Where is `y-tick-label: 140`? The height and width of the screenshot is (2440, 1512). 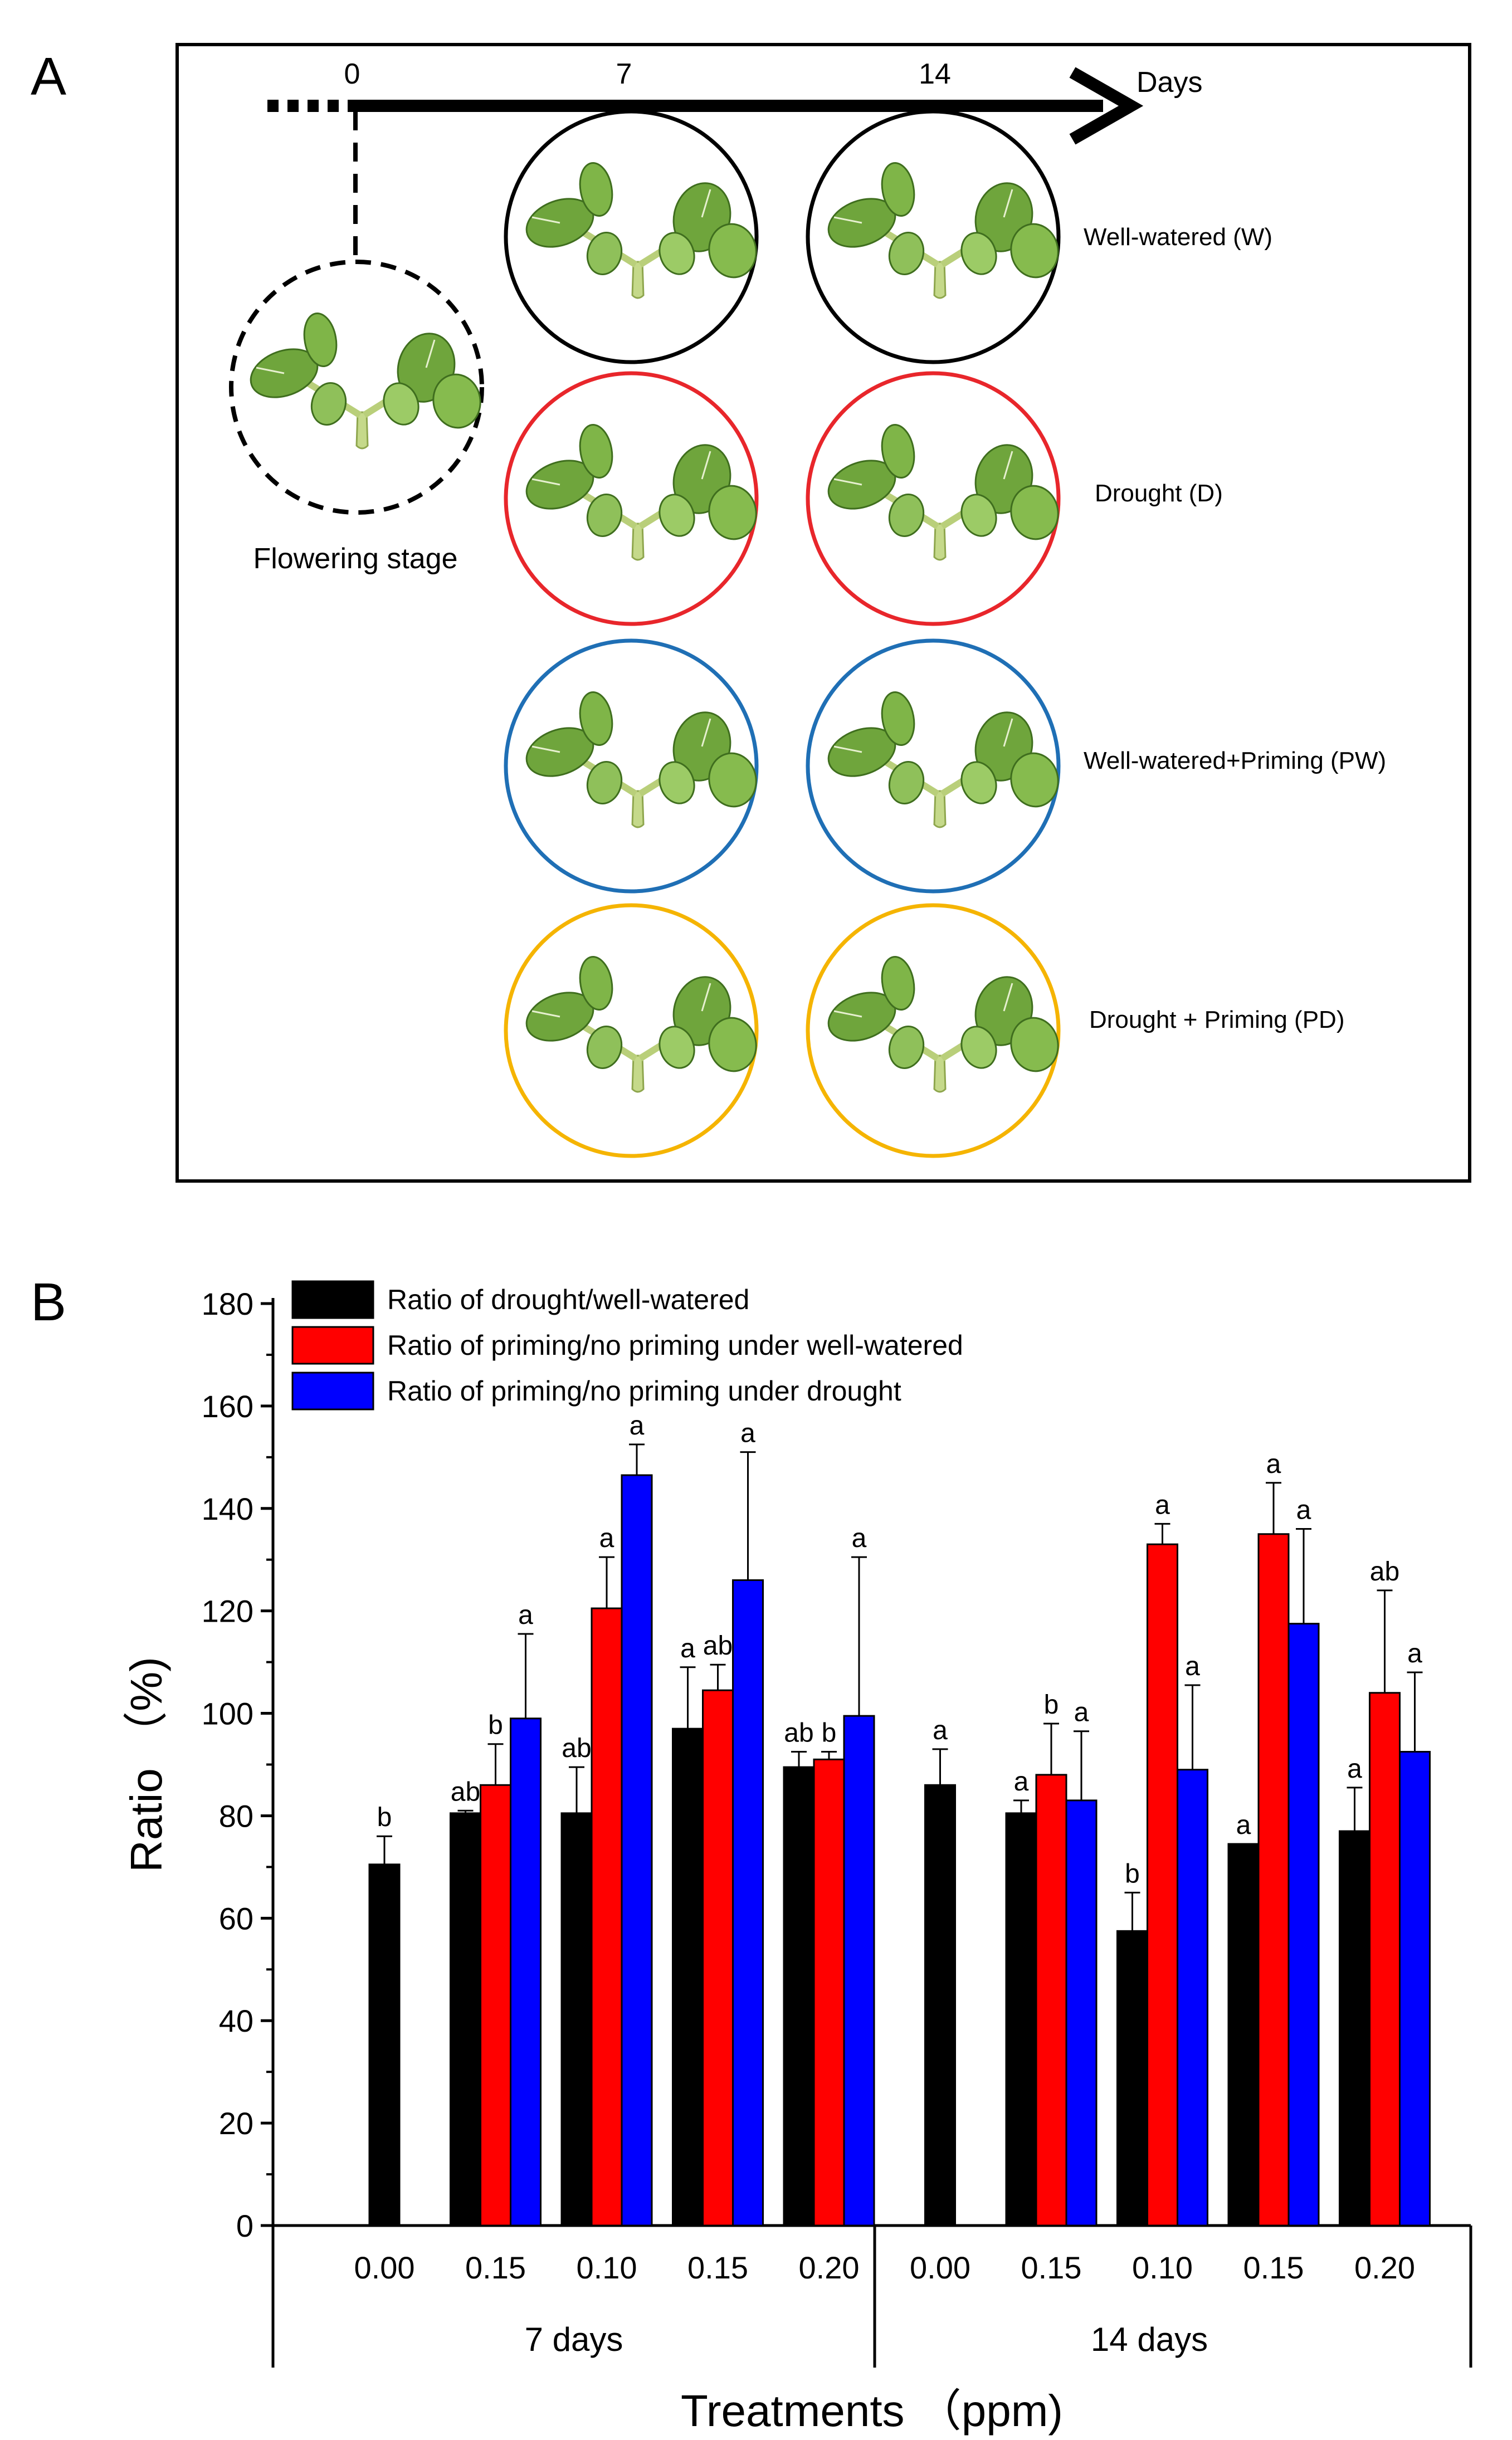
y-tick-label: 140 is located at coordinates (227, 1508).